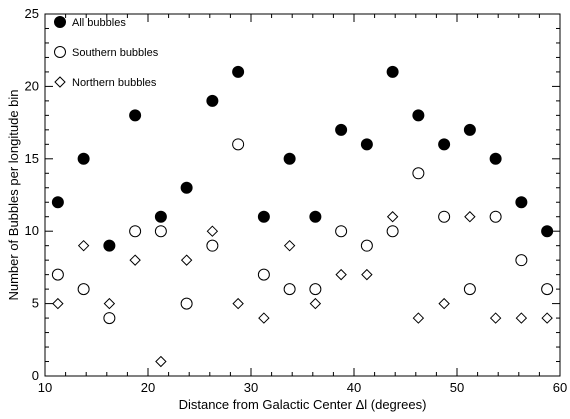 The image size is (570, 419). I want to click on y-tick-label: 5, so click(35, 303).